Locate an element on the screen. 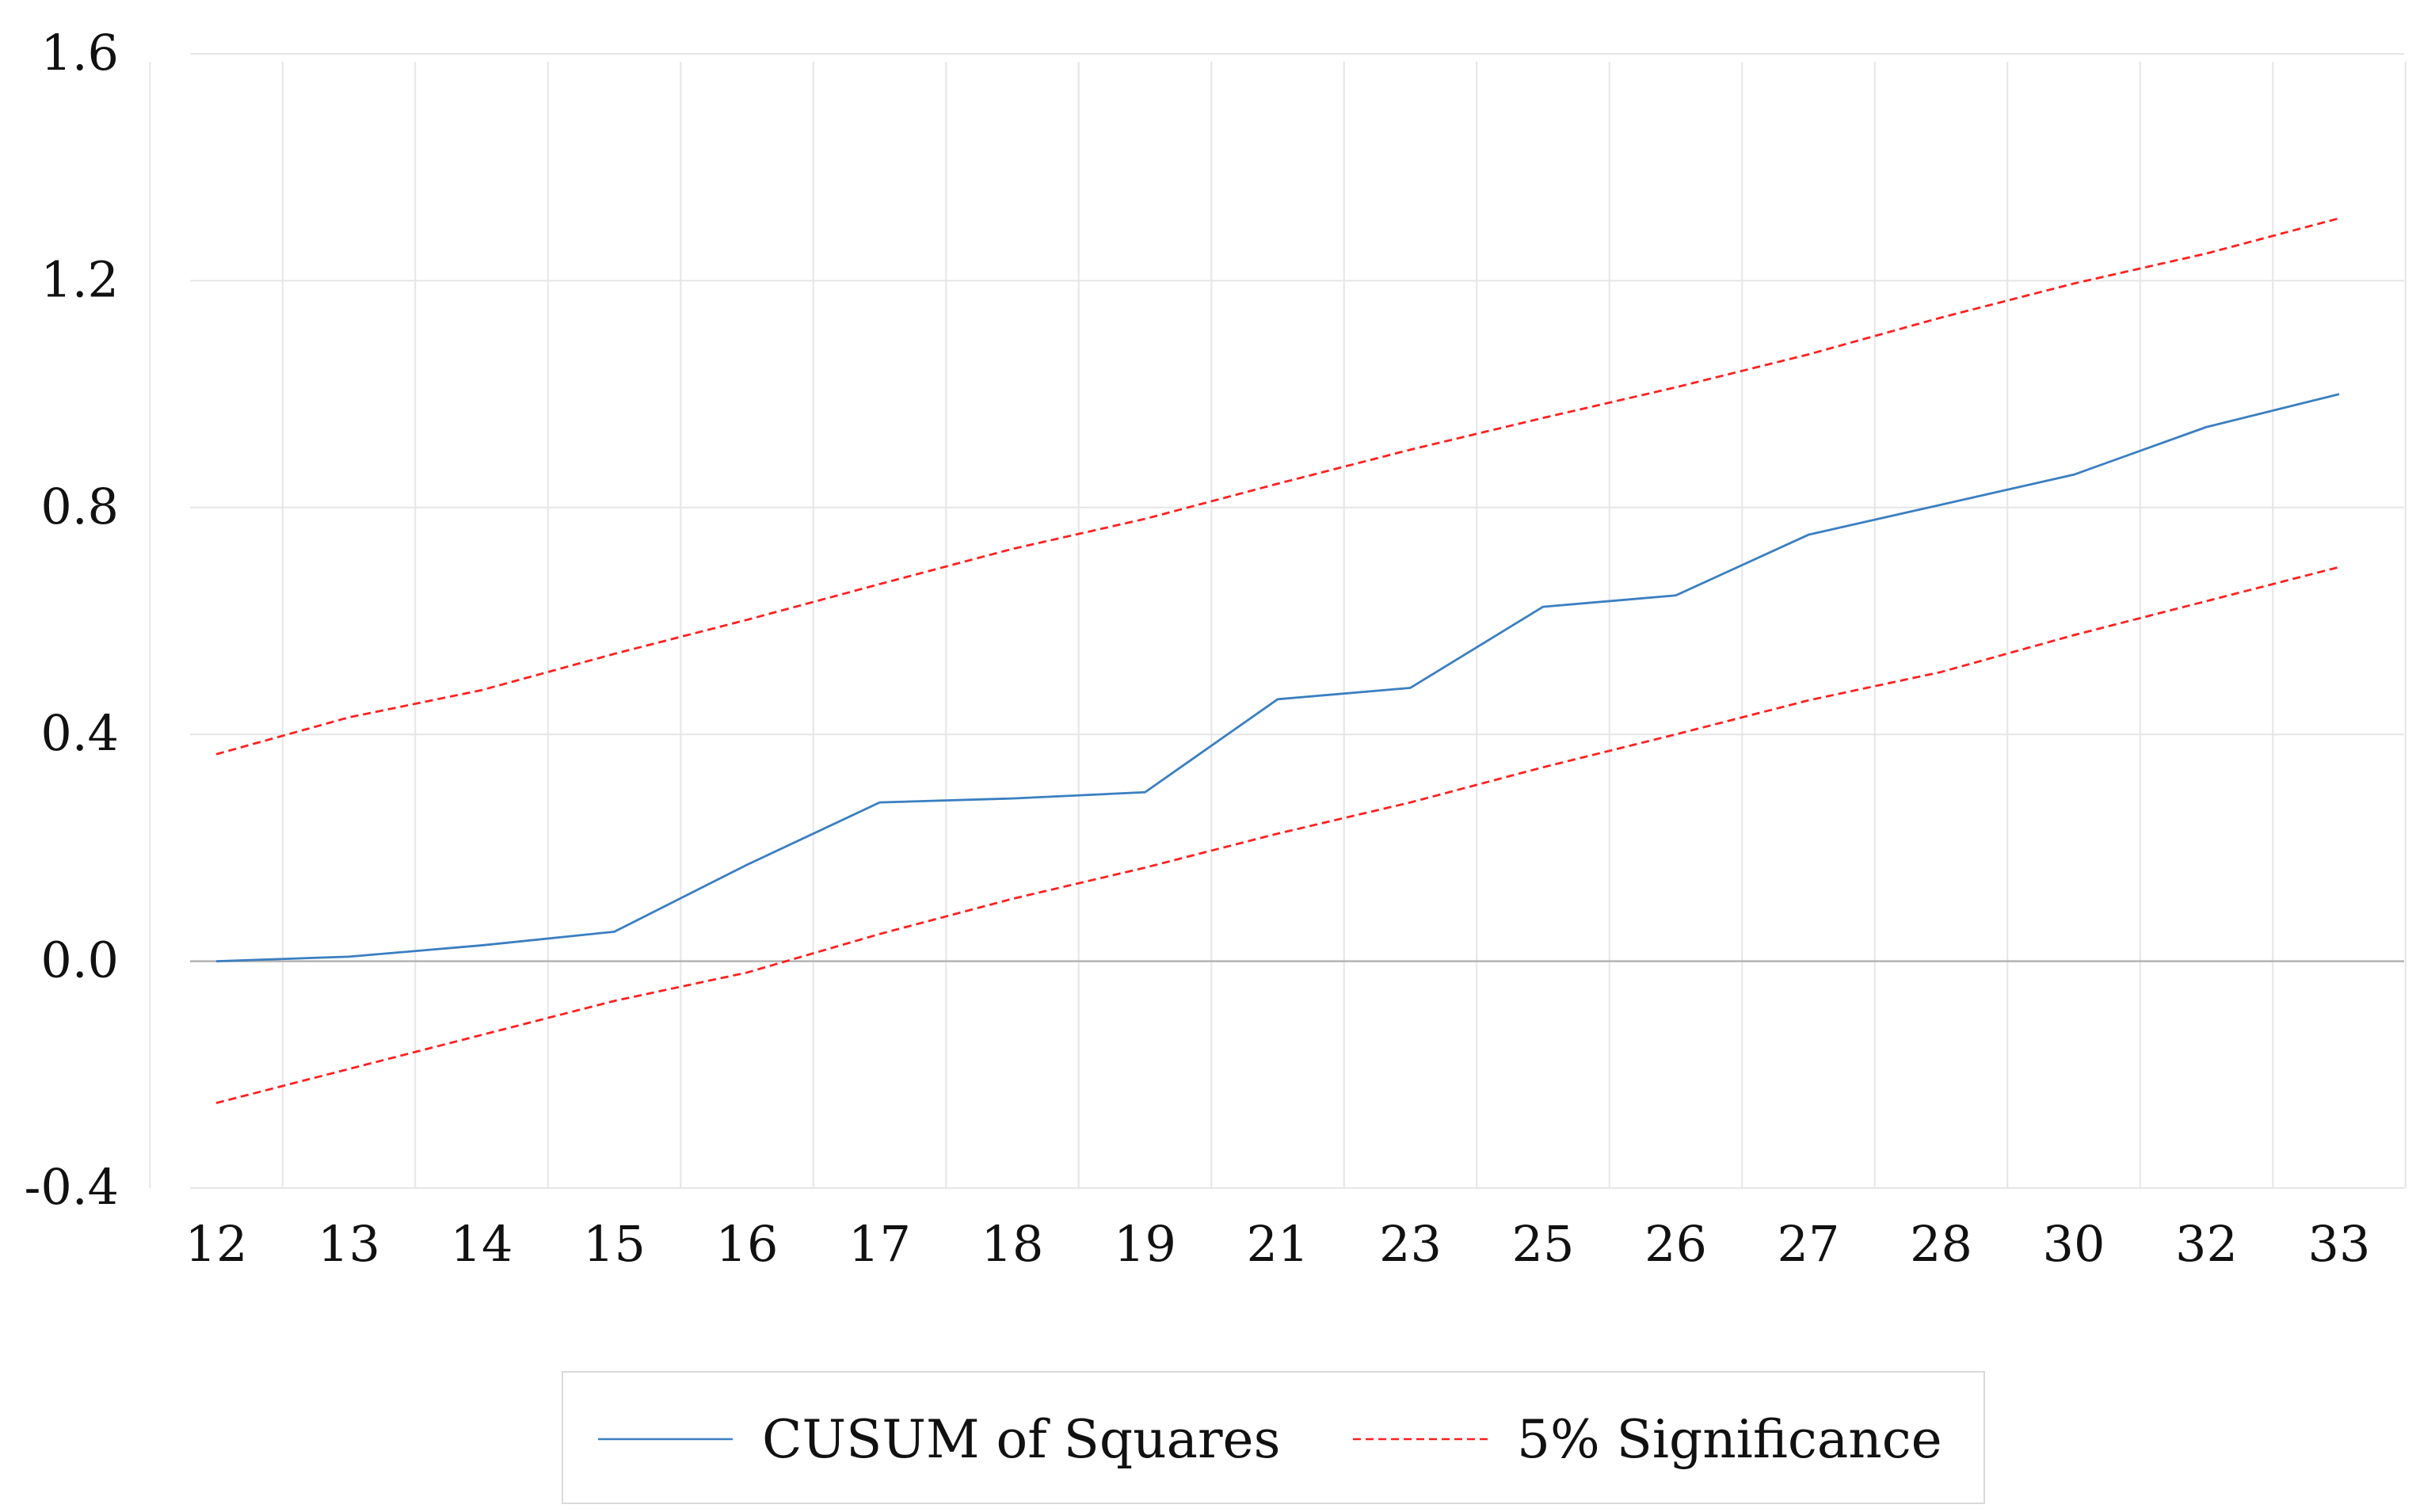  x-tick-label: 14 is located at coordinates (482, 1244).